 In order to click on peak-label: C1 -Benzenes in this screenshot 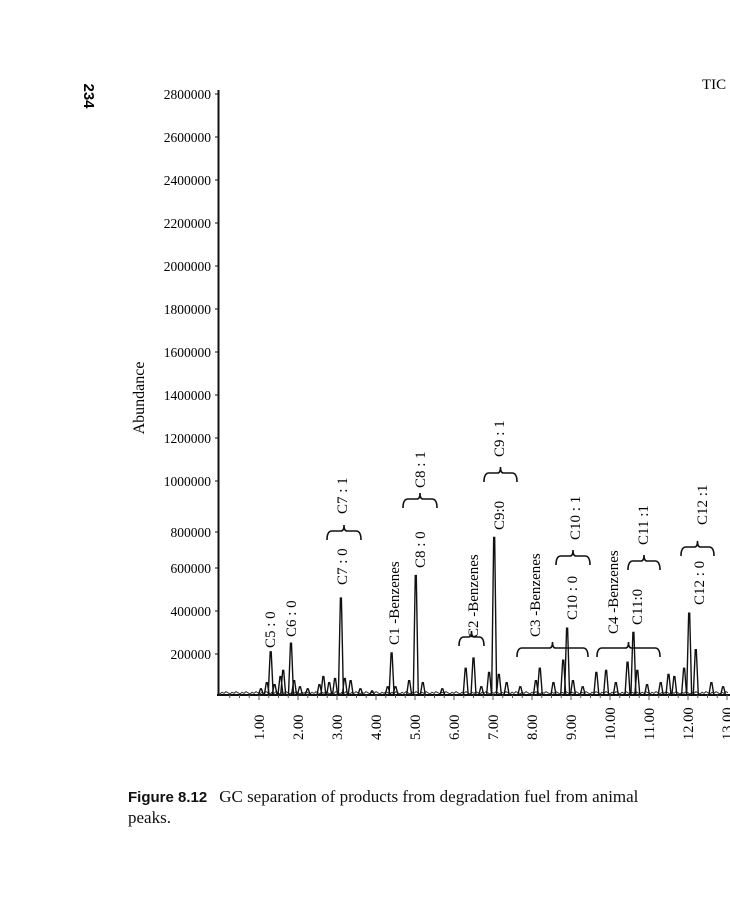, I will do `click(395, 603)`.